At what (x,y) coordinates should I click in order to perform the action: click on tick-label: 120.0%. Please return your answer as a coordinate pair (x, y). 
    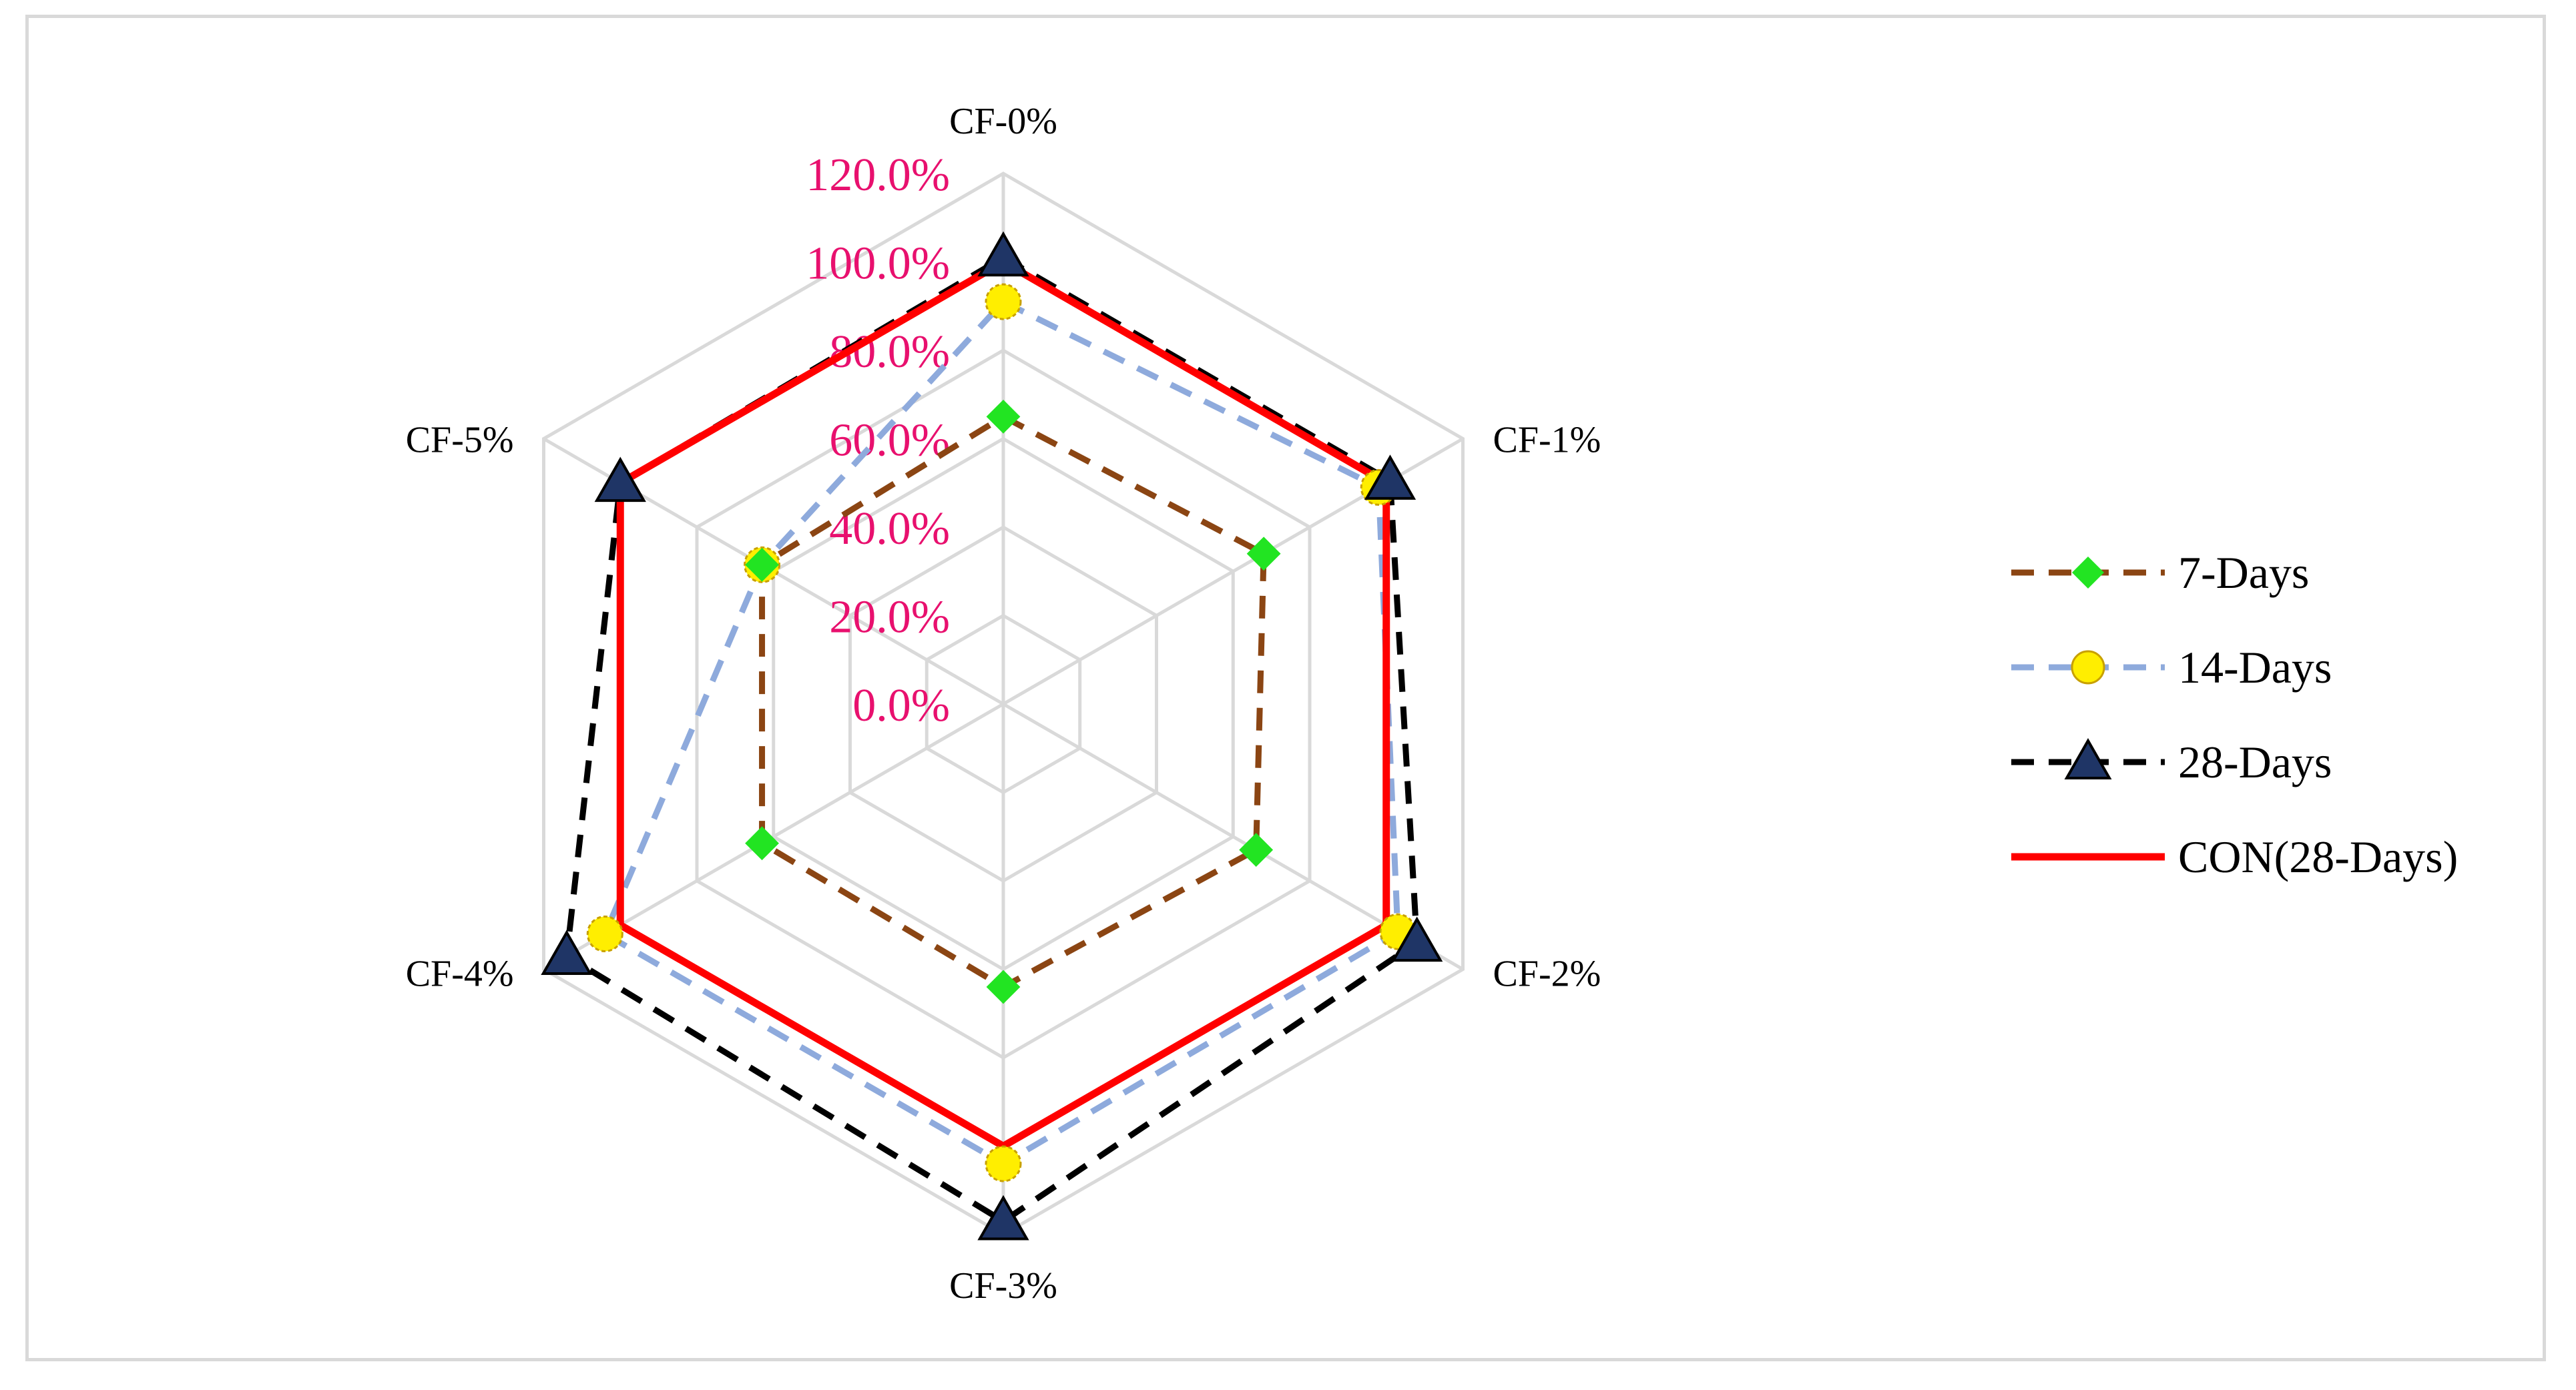
    Looking at the image, I should click on (878, 175).